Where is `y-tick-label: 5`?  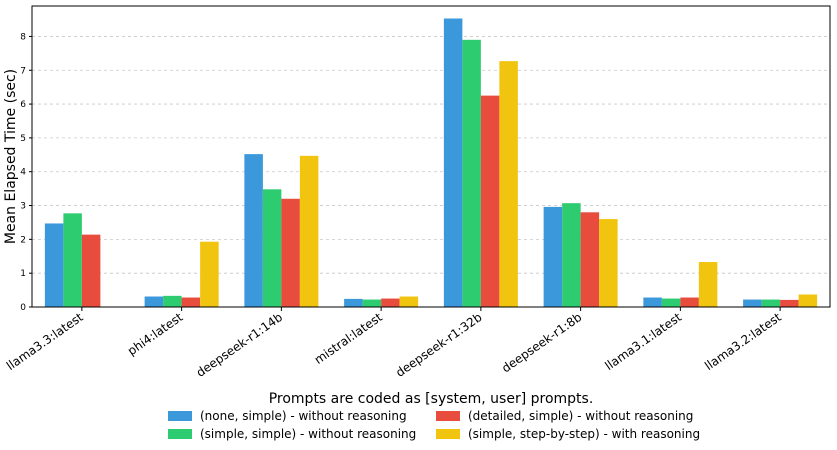
y-tick-label: 5 is located at coordinates (23, 139).